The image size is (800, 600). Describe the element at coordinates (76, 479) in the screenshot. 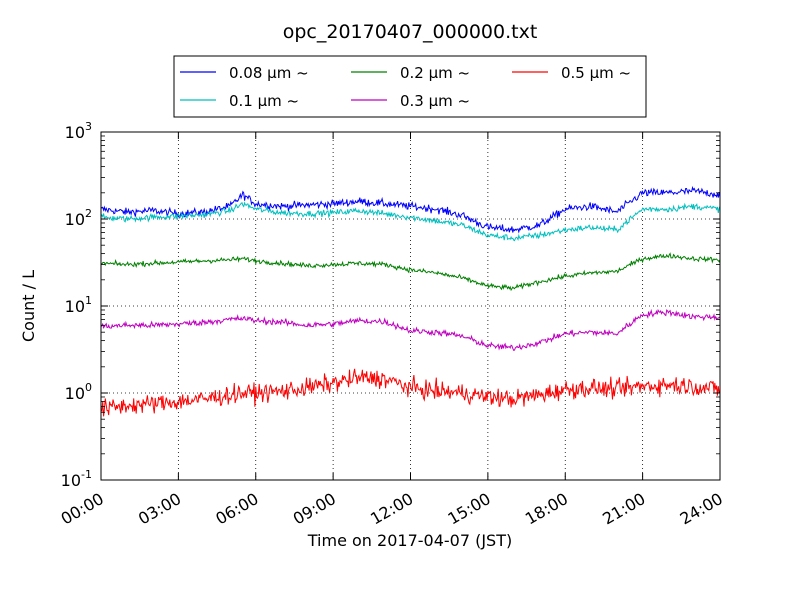

I see `y-tick-label: 10⁻¹` at that location.